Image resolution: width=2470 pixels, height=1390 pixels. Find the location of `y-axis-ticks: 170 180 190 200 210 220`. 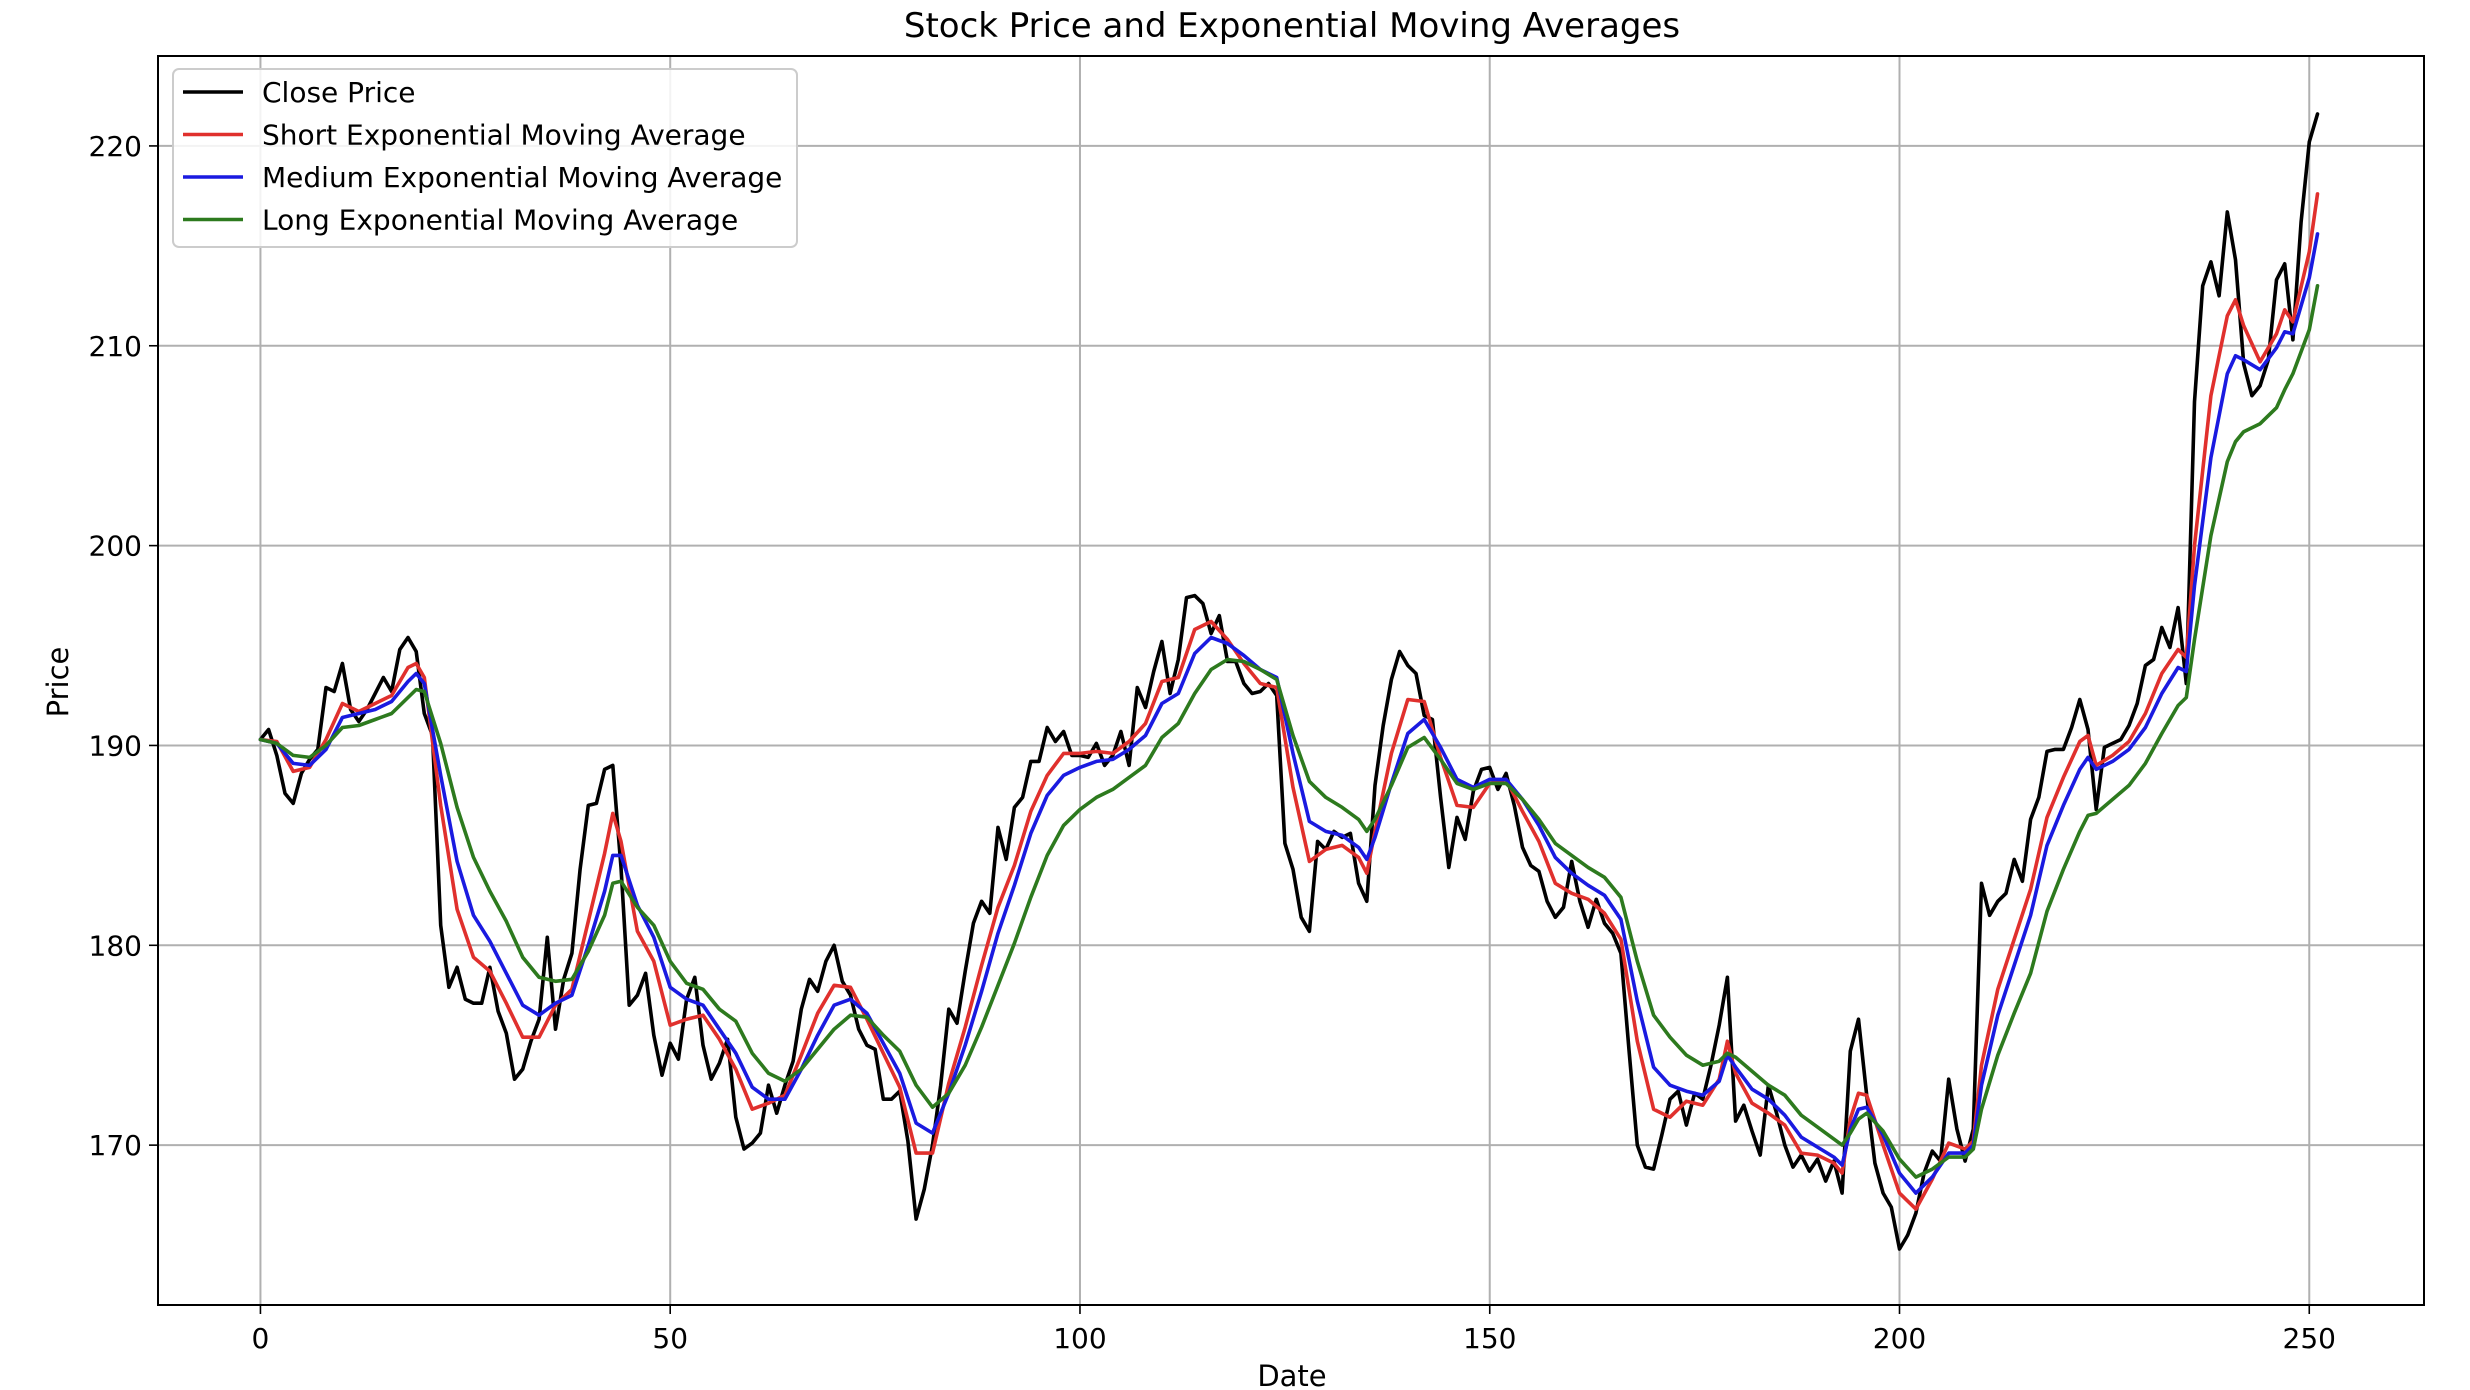

y-axis-ticks: 170 180 190 200 210 220 is located at coordinates (123, 646).